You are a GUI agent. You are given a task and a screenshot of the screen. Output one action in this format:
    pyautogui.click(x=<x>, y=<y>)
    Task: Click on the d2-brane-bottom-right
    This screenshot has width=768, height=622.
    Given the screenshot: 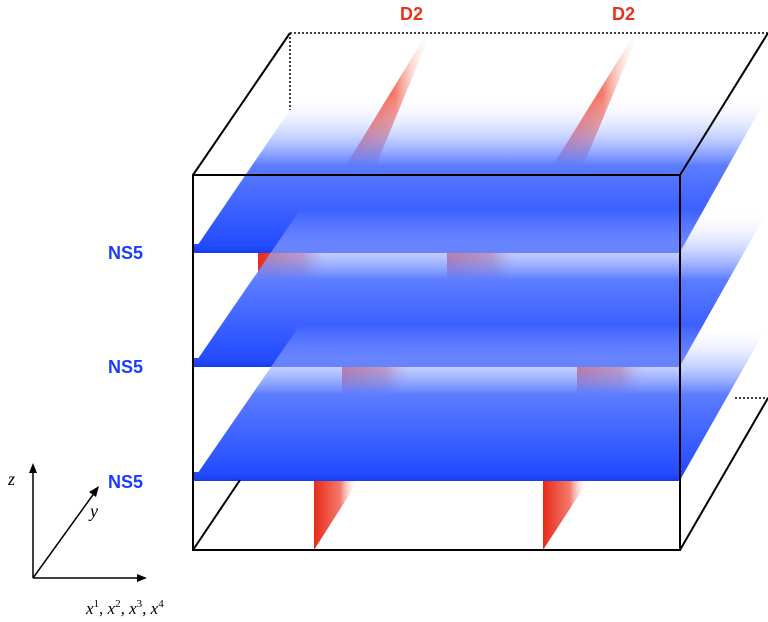 What is the action you would take?
    pyautogui.click(x=565, y=515)
    